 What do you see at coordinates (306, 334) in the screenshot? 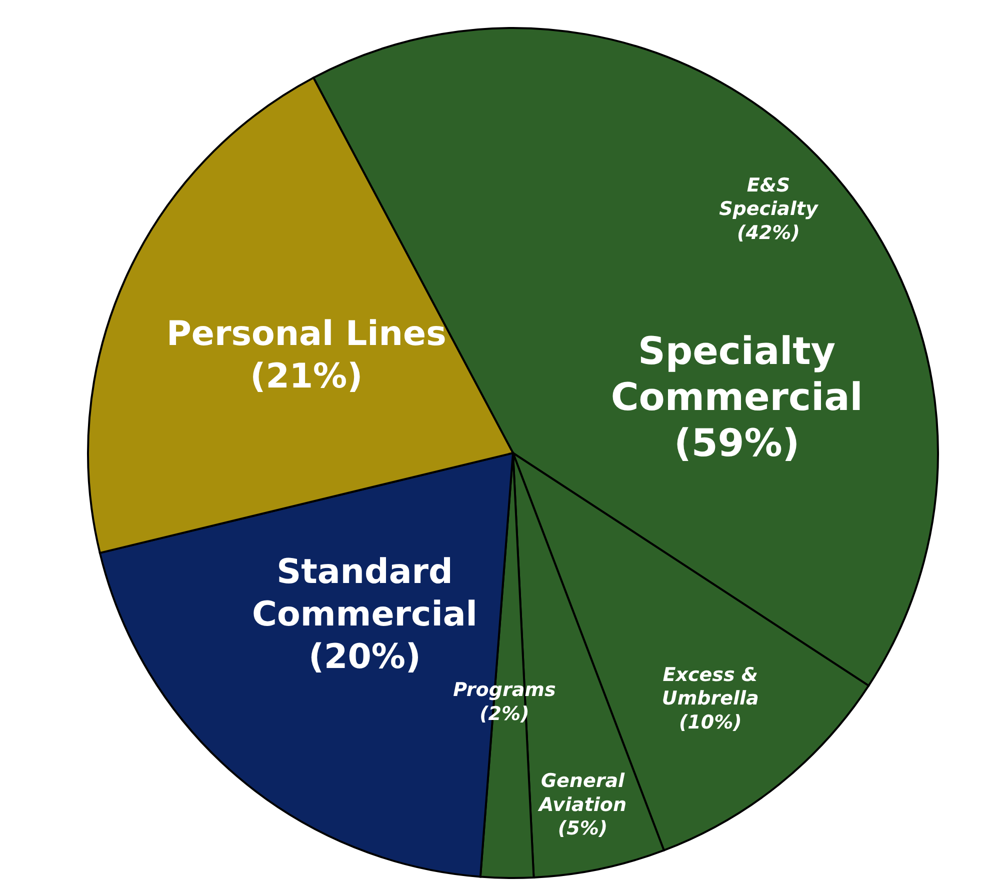
I see `slice-label: Personal Lines` at bounding box center [306, 334].